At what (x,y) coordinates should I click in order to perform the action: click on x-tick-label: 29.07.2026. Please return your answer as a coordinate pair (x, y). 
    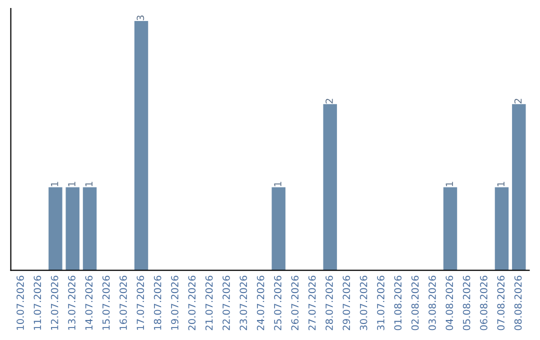
    Looking at the image, I should click on (346, 303).